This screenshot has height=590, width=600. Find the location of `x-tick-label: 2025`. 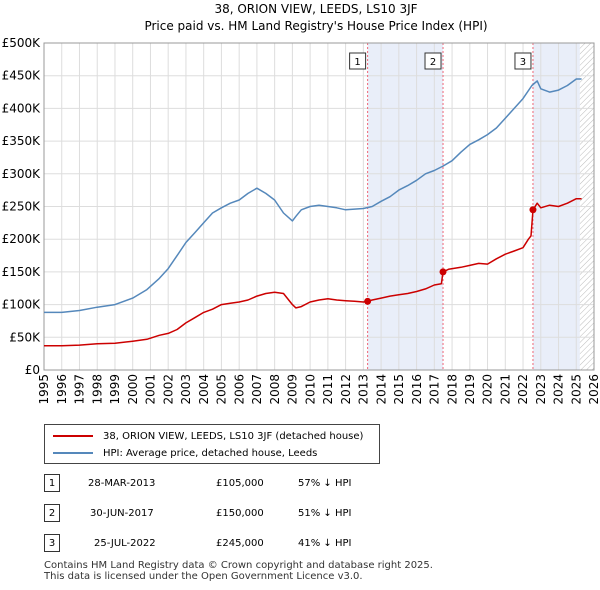

x-tick-label: 2025 is located at coordinates (576, 389).